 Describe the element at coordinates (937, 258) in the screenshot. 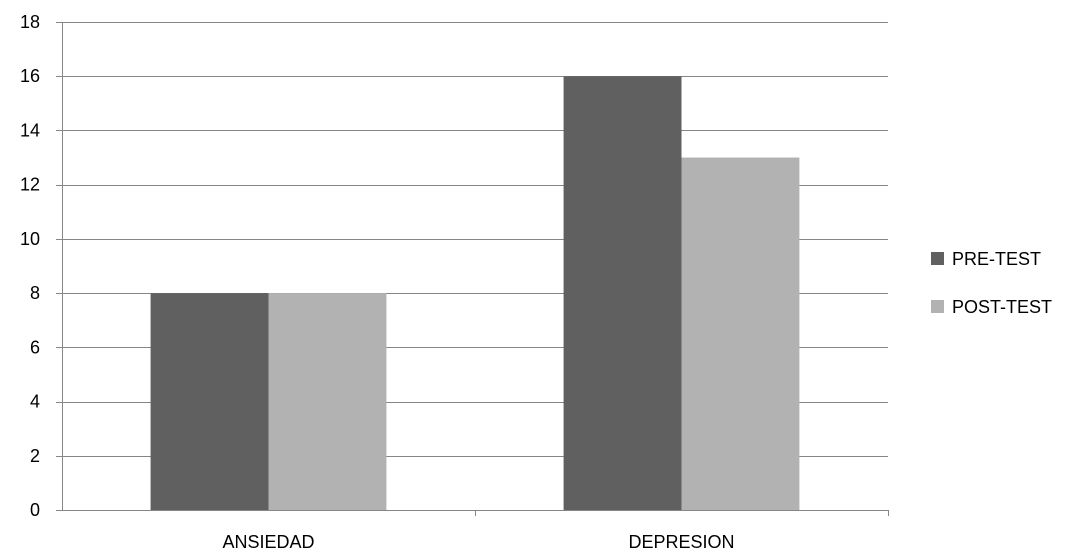

I see `legend-swatch-pre-test` at that location.